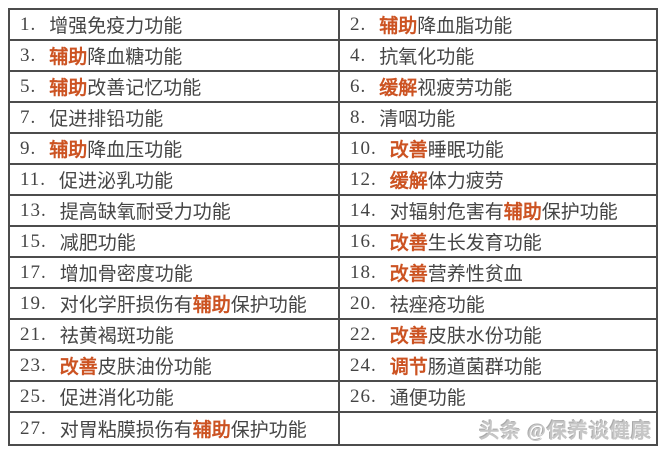  What do you see at coordinates (358, 24) in the screenshot?
I see `item-number: 2.` at bounding box center [358, 24].